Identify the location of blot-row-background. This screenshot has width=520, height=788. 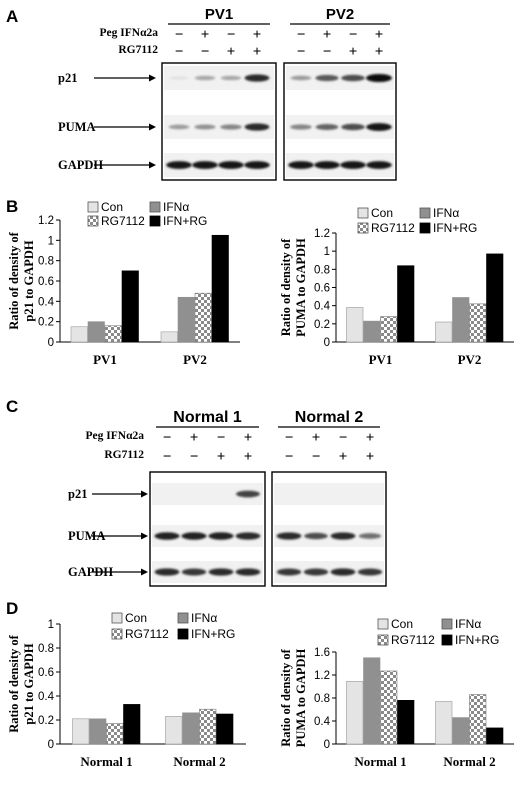
(329, 494).